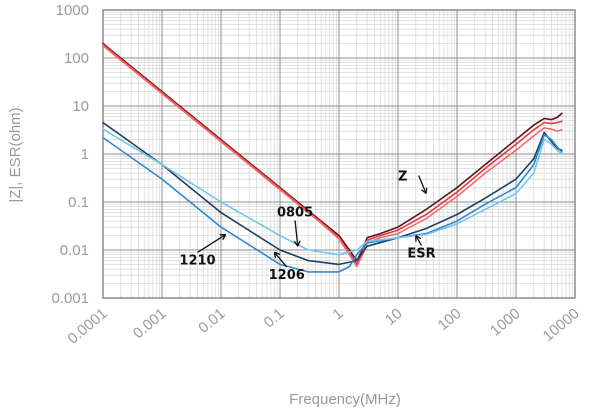 The height and width of the screenshot is (420, 600). I want to click on x-tick-label: 10000, so click(561, 325).